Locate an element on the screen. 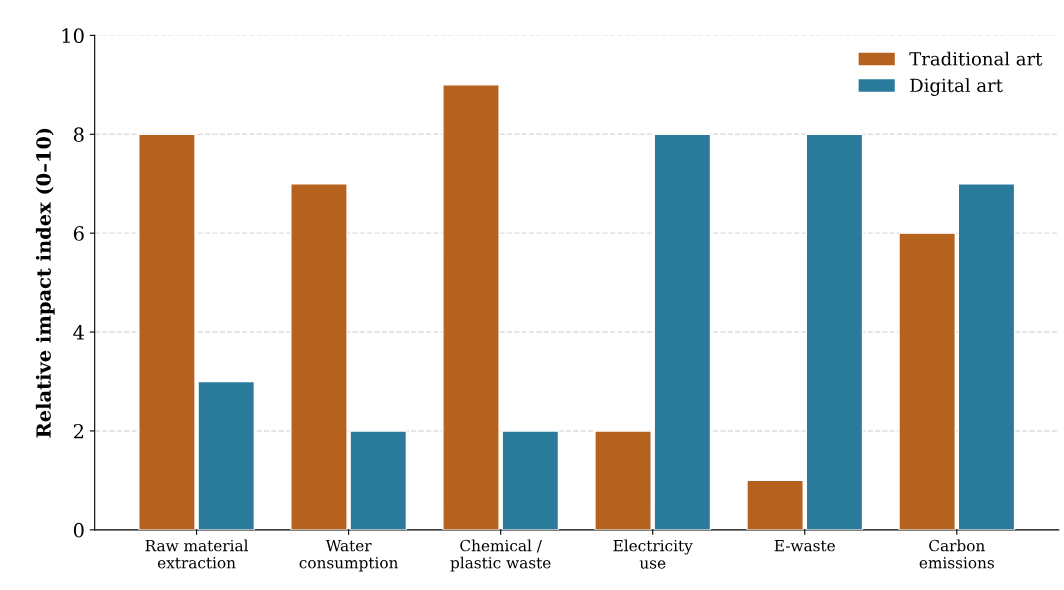  legend-label: Digital art is located at coordinates (956, 87).